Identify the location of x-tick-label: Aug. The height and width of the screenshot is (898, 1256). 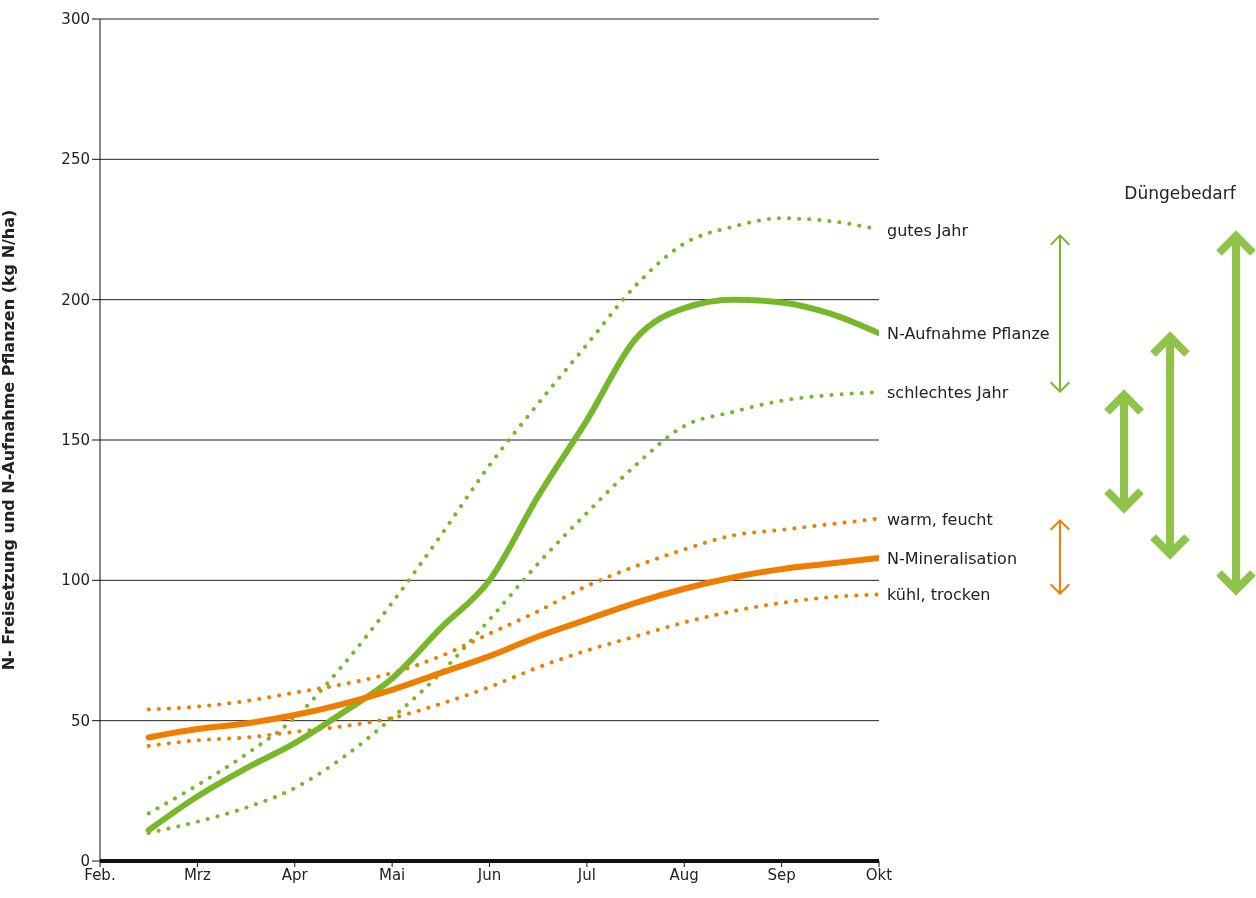
(684, 874).